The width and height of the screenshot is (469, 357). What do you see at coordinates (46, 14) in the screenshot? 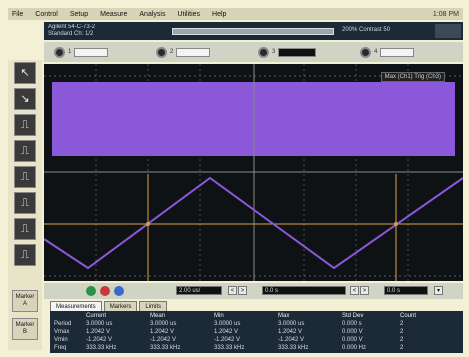
I see `menu-control: Control` at bounding box center [46, 14].